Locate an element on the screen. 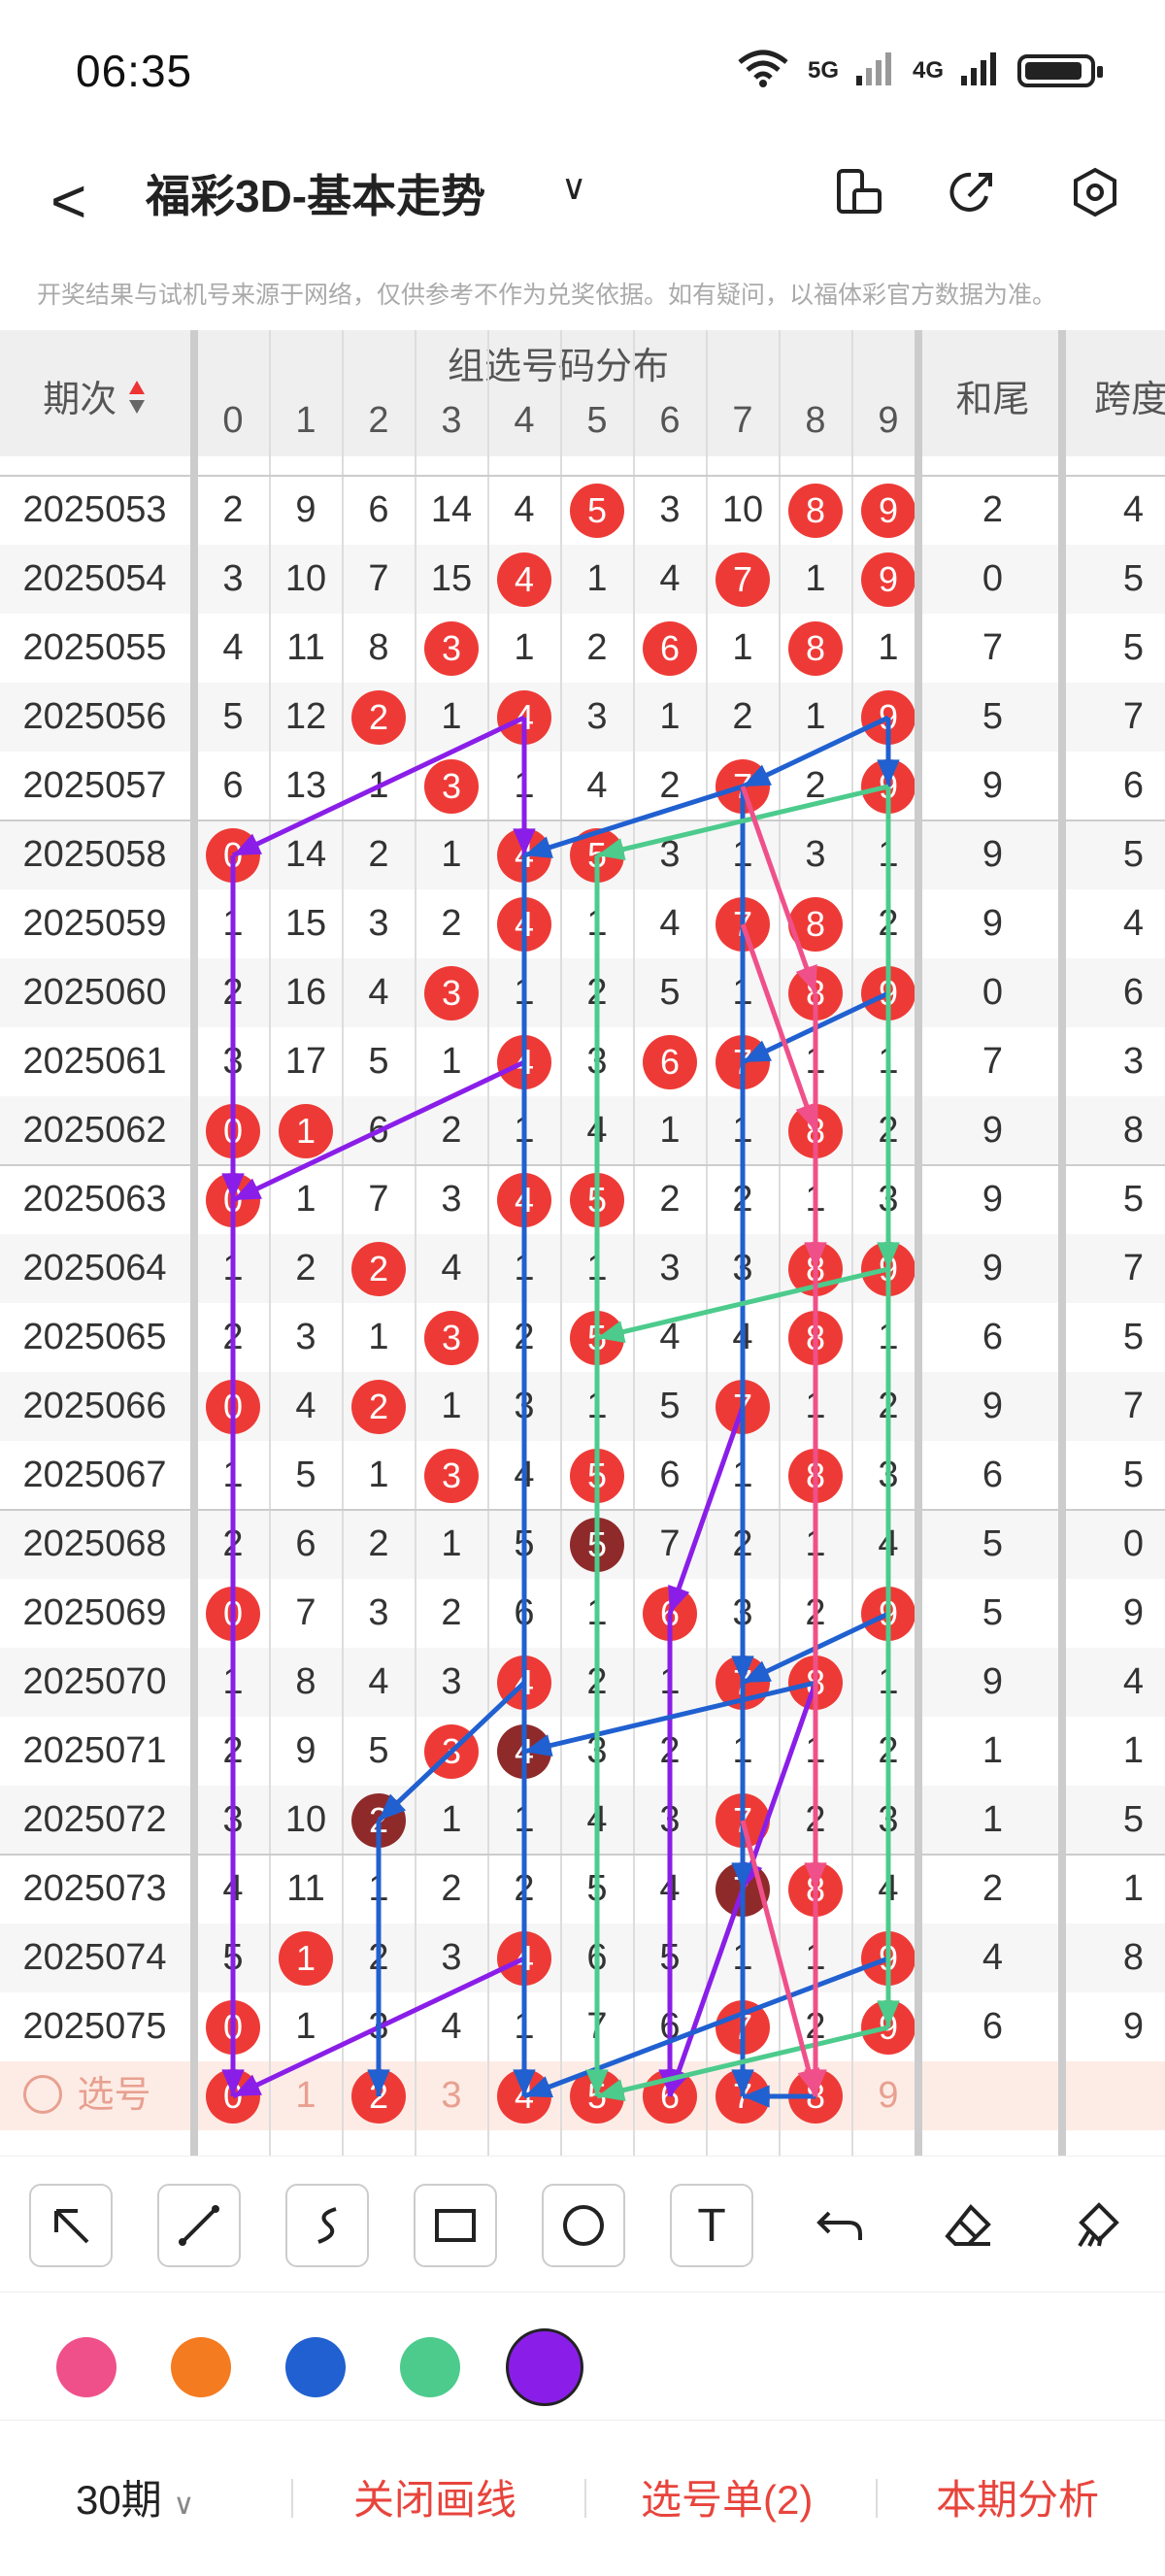  table-row: 2025054 3 10 7 15 4 1 4 7 1 9 0 5 is located at coordinates (582, 579).